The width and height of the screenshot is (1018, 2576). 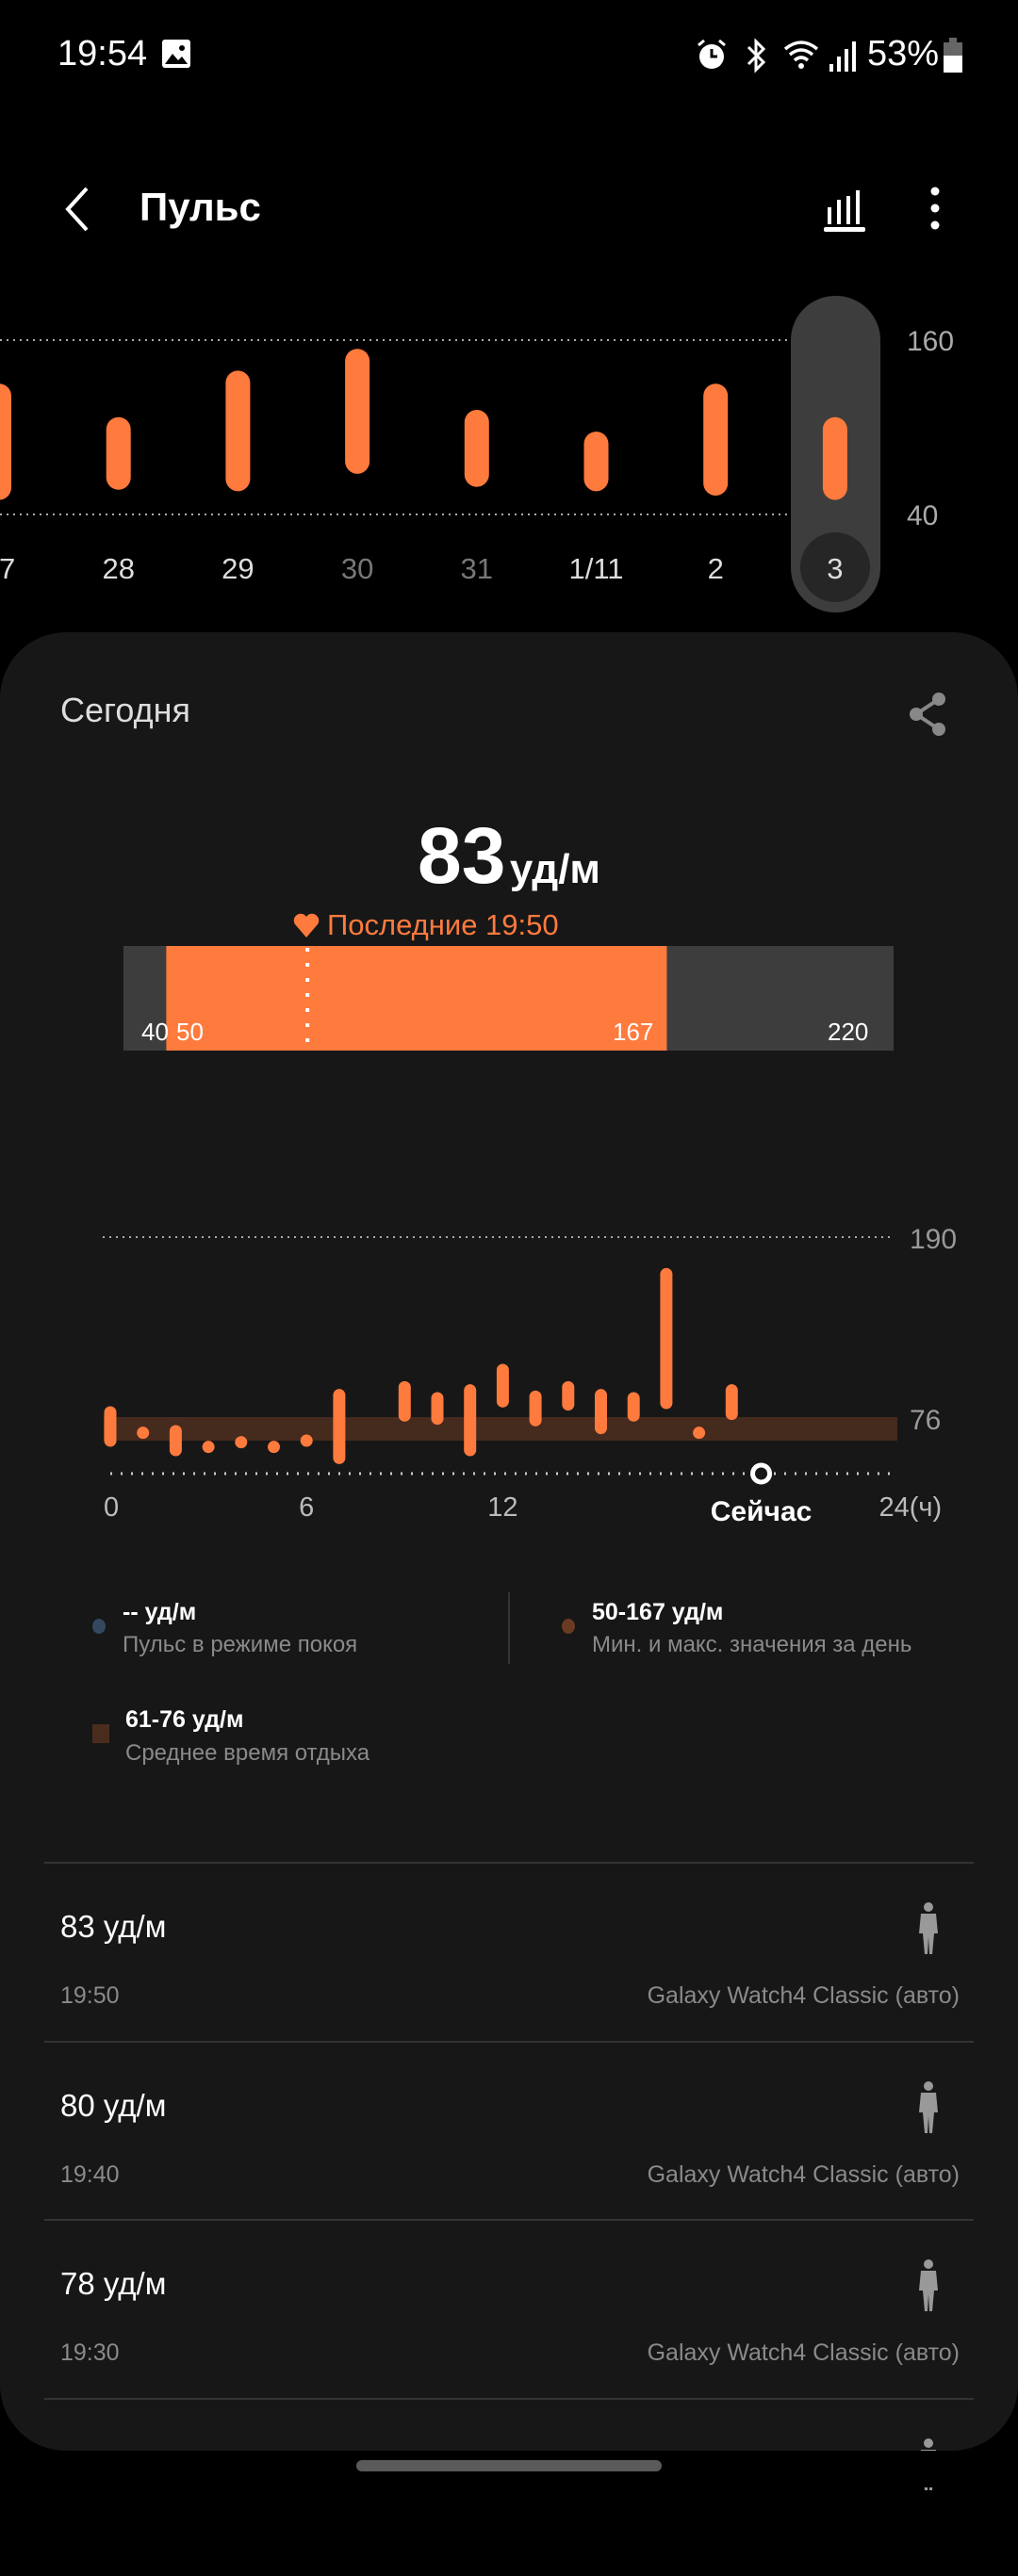 I want to click on alarm-icon, so click(x=712, y=54).